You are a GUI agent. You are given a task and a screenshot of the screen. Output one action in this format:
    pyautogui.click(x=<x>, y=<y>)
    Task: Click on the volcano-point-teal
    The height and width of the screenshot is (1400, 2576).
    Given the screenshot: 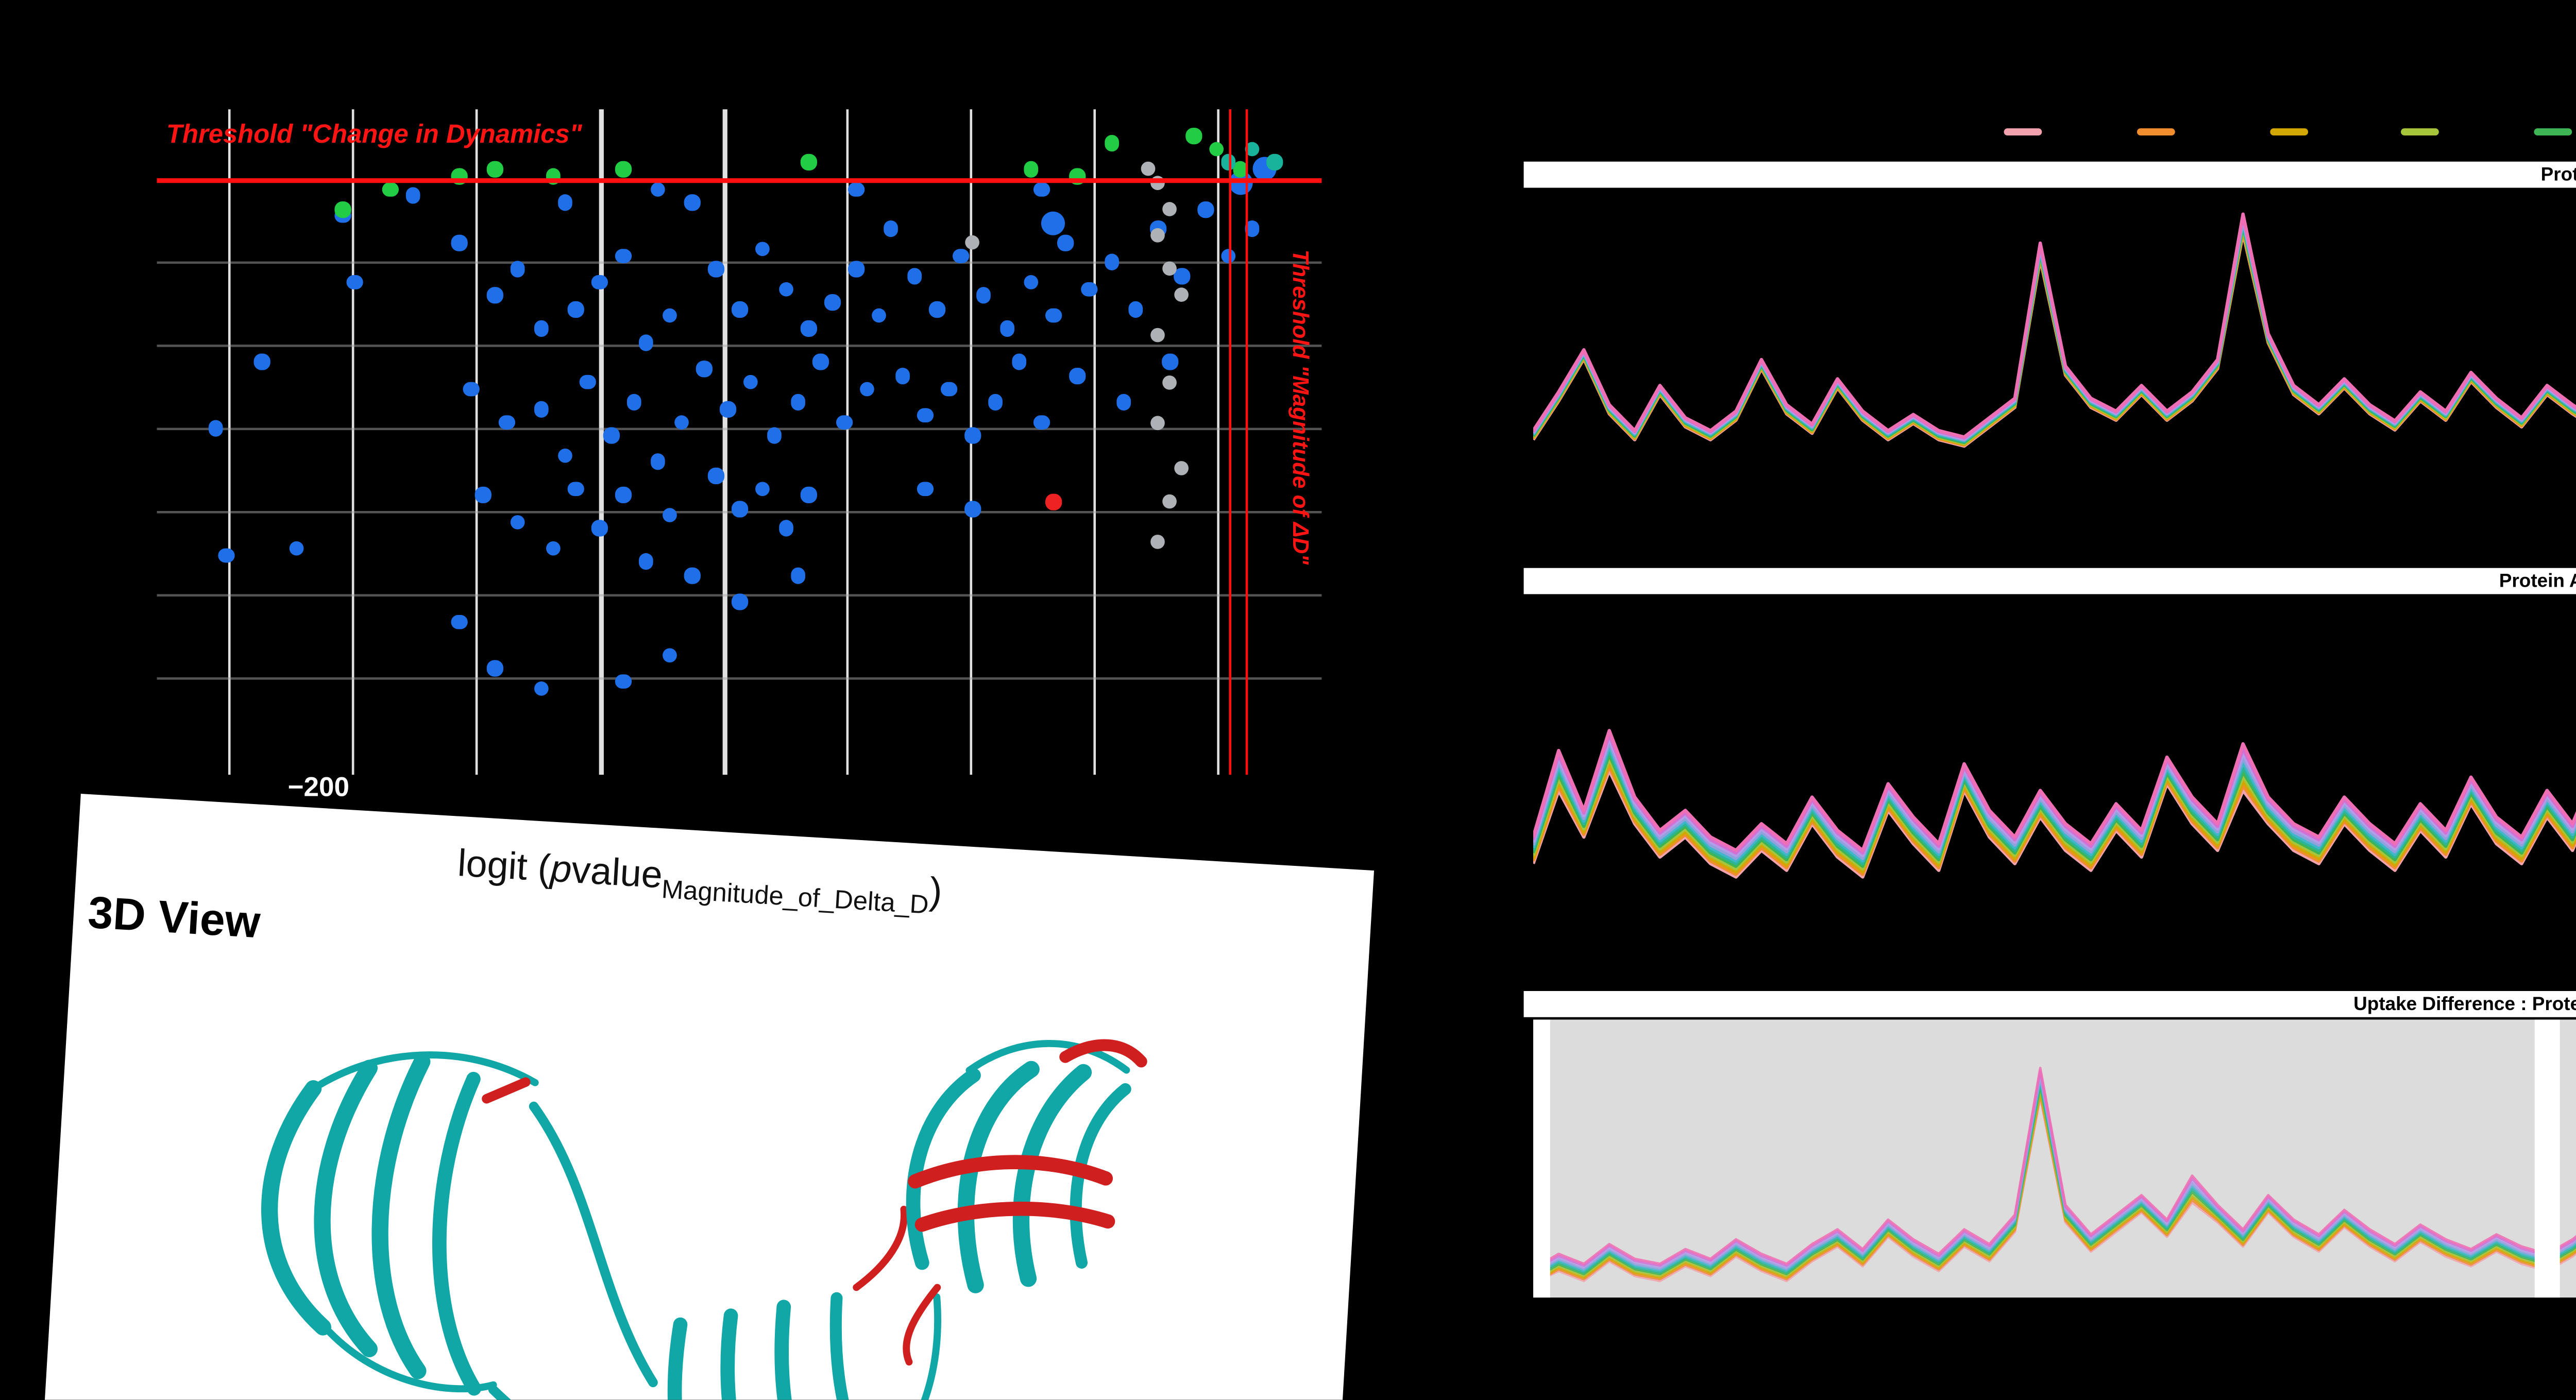 What is the action you would take?
    pyautogui.click(x=1275, y=163)
    